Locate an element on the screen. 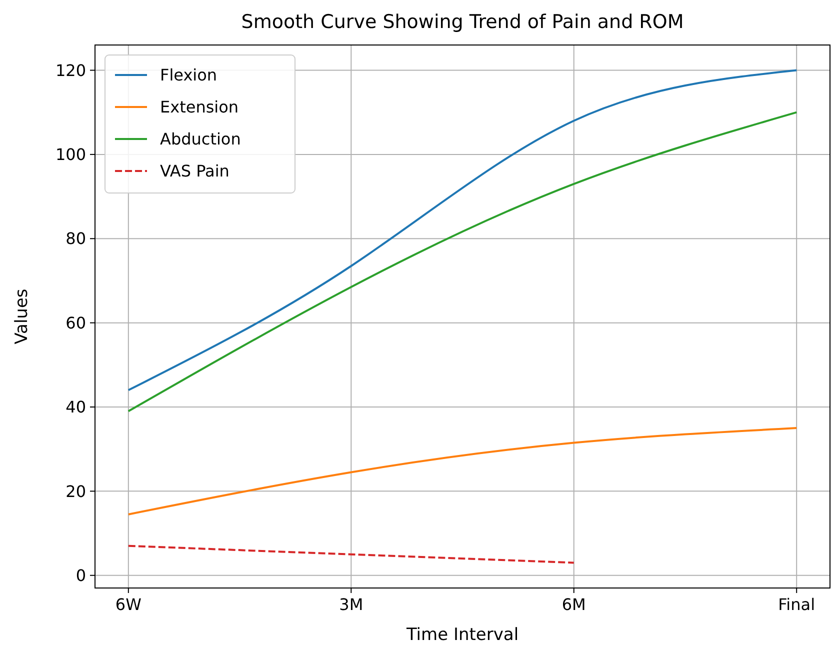 The height and width of the screenshot is (664, 834). y-tick-label: 40 is located at coordinates (76, 407).